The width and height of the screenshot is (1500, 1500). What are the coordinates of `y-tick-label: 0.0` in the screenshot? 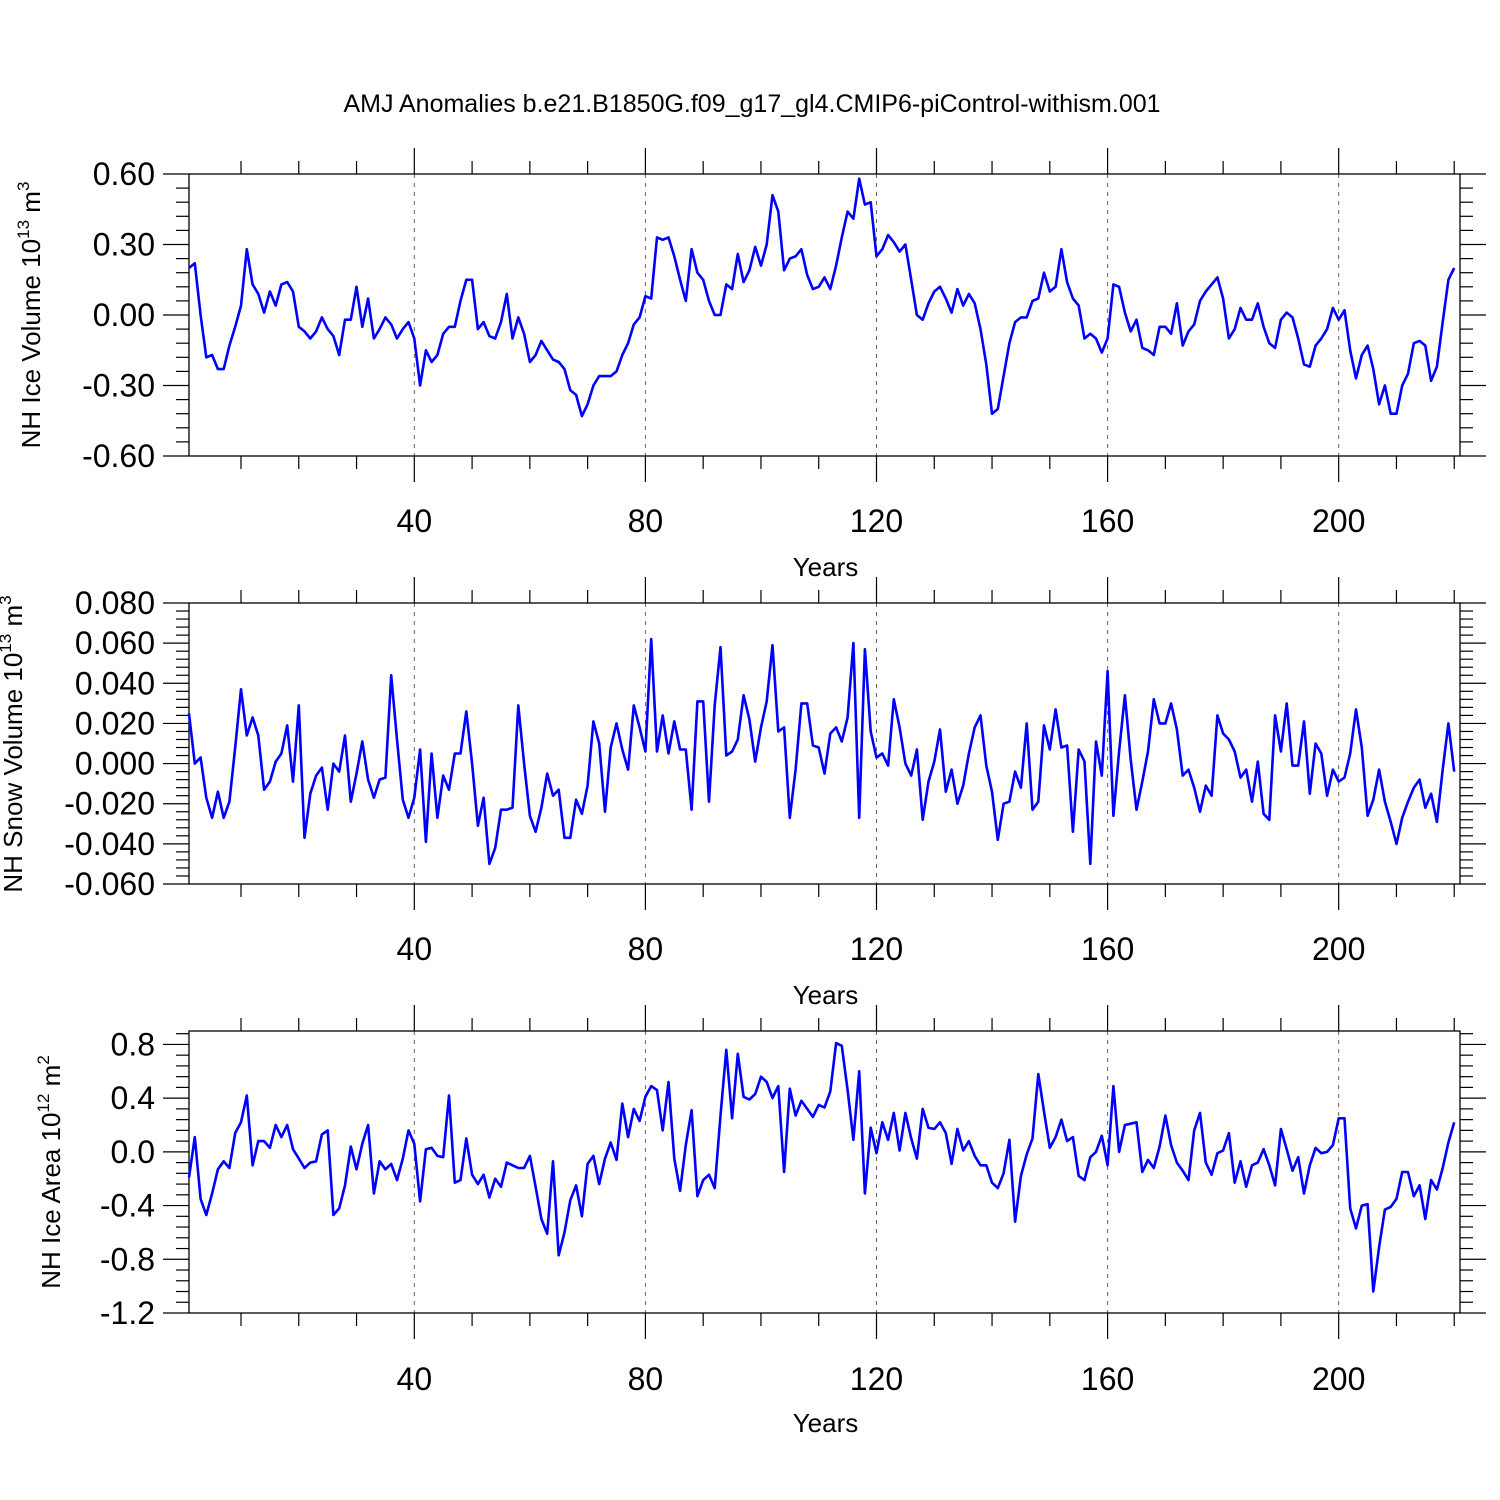 It's located at (133, 1152).